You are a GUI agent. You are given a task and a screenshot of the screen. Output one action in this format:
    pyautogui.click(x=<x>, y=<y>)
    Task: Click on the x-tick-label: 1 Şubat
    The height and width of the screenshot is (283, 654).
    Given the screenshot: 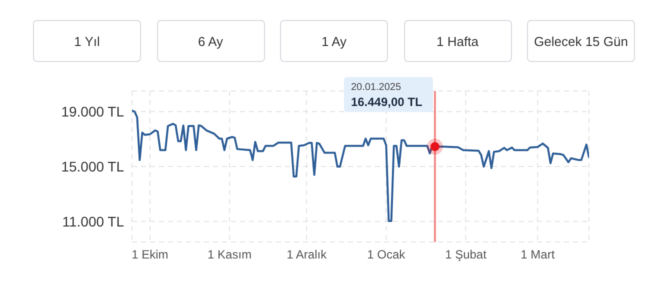 What is the action you would take?
    pyautogui.click(x=466, y=255)
    